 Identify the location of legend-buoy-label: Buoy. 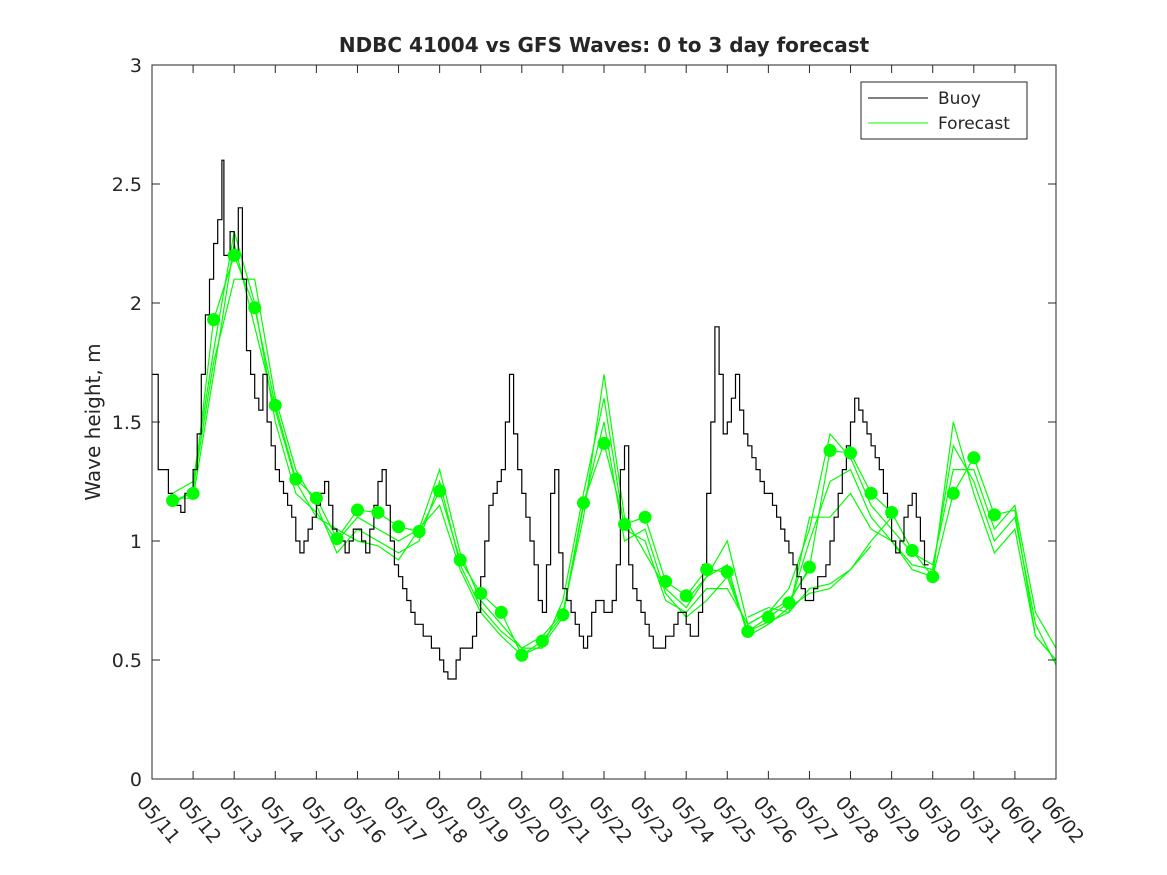
(959, 99).